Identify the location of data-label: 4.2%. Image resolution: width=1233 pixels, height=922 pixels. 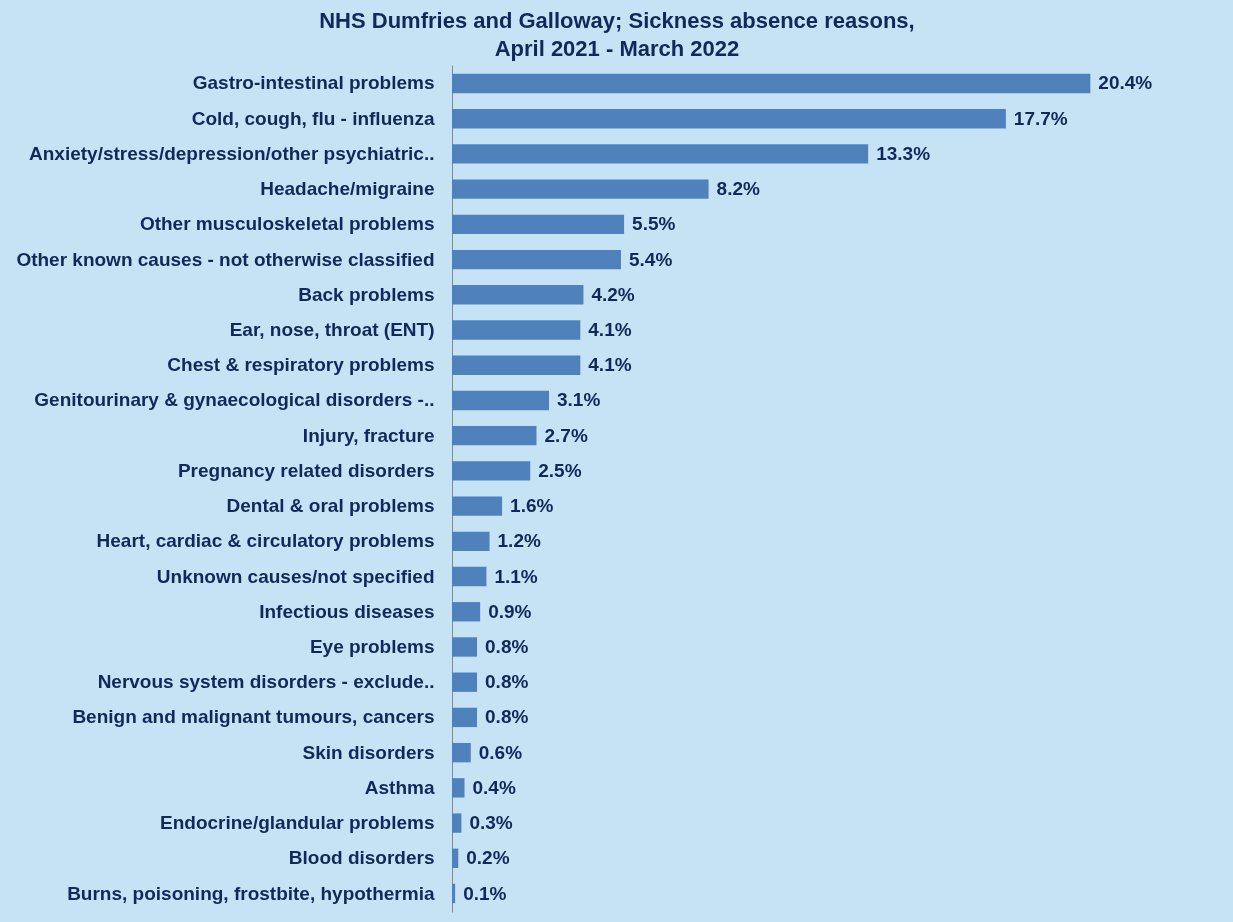
(613, 294).